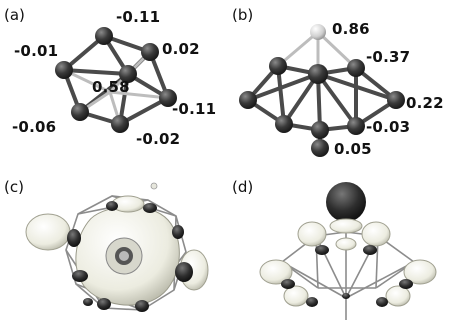  What do you see at coordinates (388, 127) in the screenshot?
I see `charge-label: -0.03` at bounding box center [388, 127].